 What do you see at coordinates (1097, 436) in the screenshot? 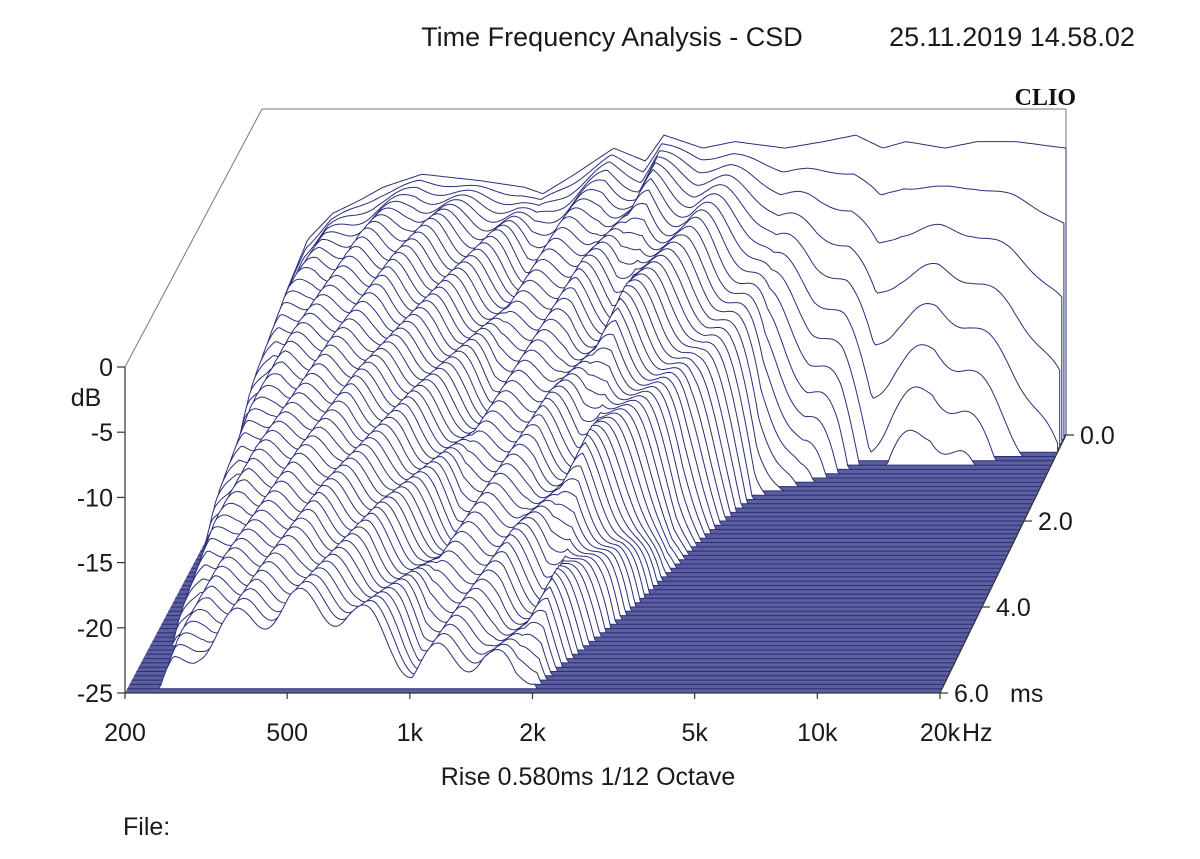
I see `time-tick-label: 0.0` at bounding box center [1097, 436].